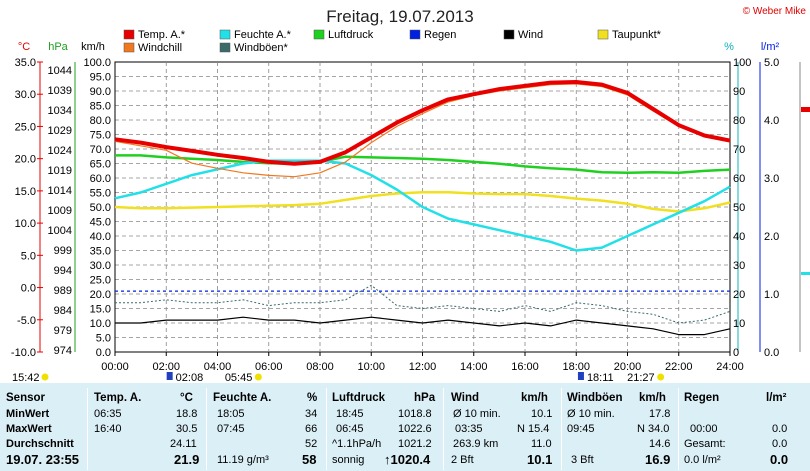 Image resolution: width=810 pixels, height=471 pixels. I want to click on temp-tick: -5.0, so click(26, 321).